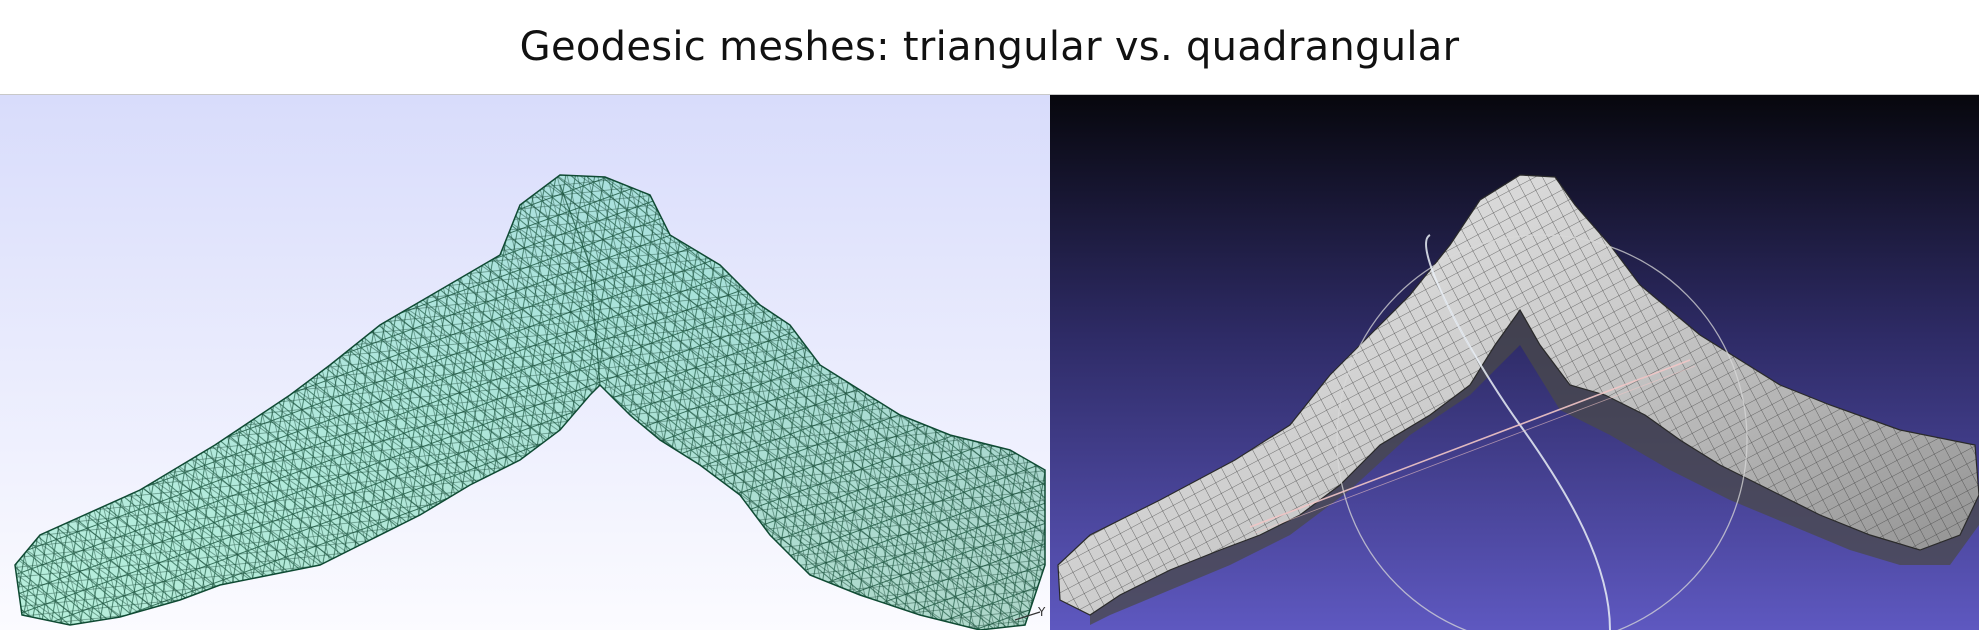 This screenshot has height=630, width=1979. I want to click on title-divider, so click(989, 94).